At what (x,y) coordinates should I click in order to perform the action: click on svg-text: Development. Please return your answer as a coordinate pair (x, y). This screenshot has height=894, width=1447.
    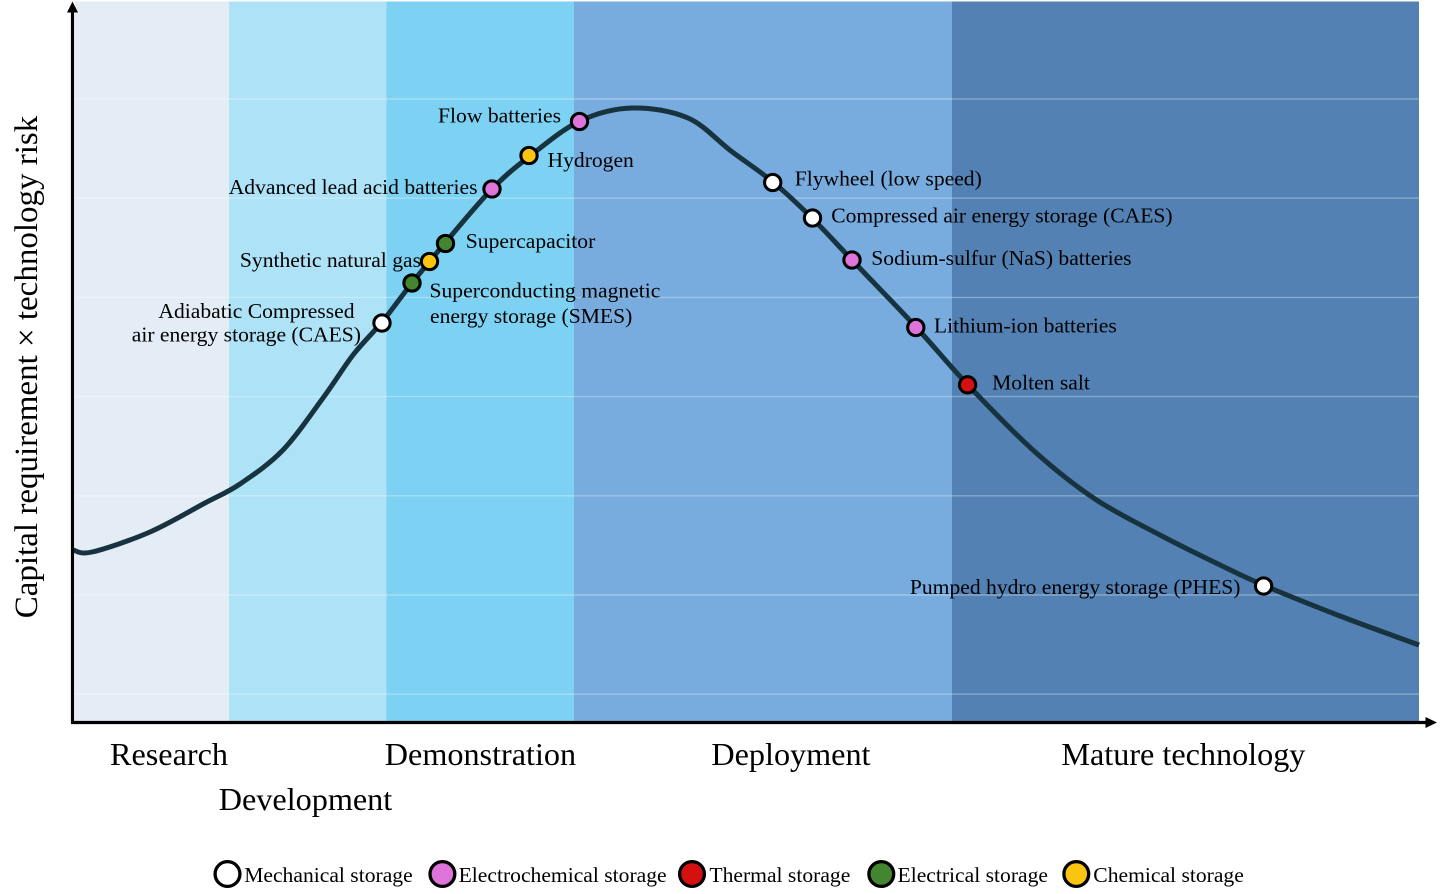
    Looking at the image, I should click on (305, 799).